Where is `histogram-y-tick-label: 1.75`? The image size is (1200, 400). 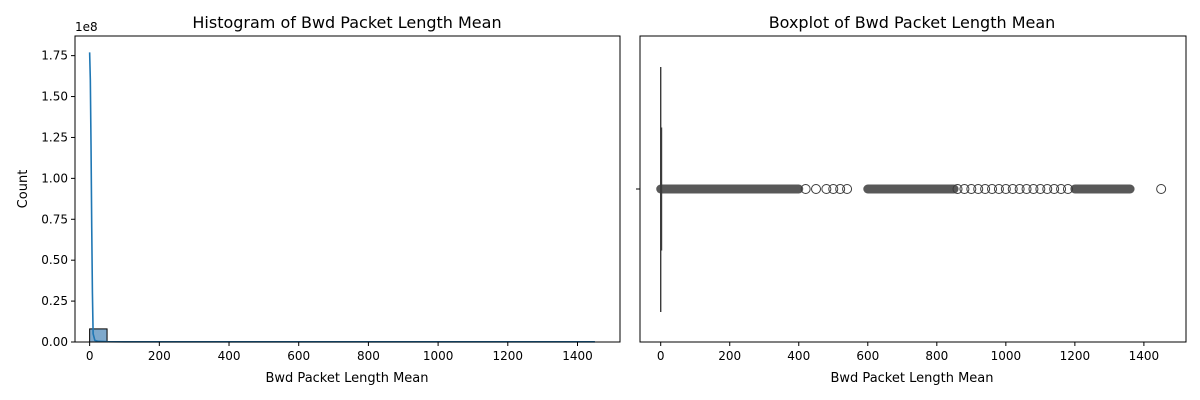
histogram-y-tick-label: 1.75 is located at coordinates (54, 56).